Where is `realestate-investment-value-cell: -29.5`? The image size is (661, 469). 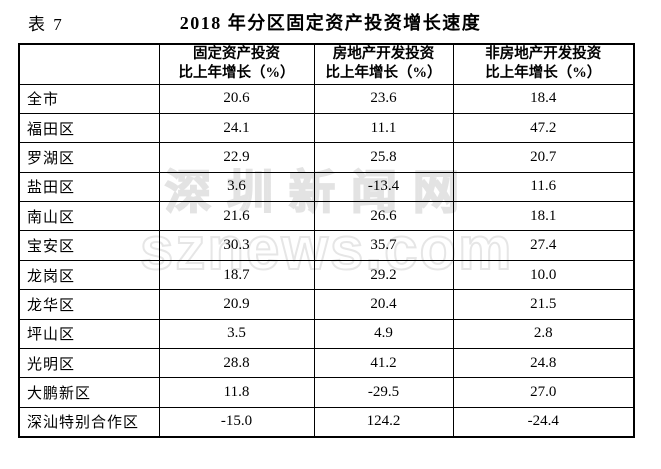
realestate-investment-value-cell: -29.5 is located at coordinates (383, 392).